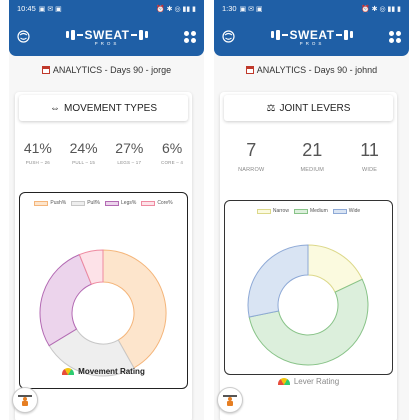  I want to click on stat-label: PUSH – 26, so click(38, 162).